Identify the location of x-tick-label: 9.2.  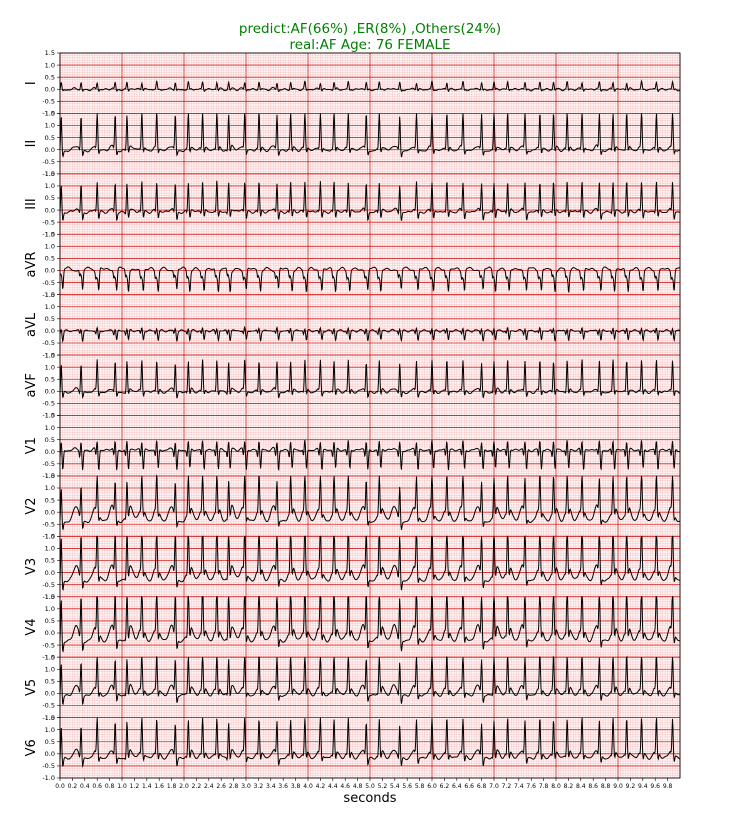
(631, 786).